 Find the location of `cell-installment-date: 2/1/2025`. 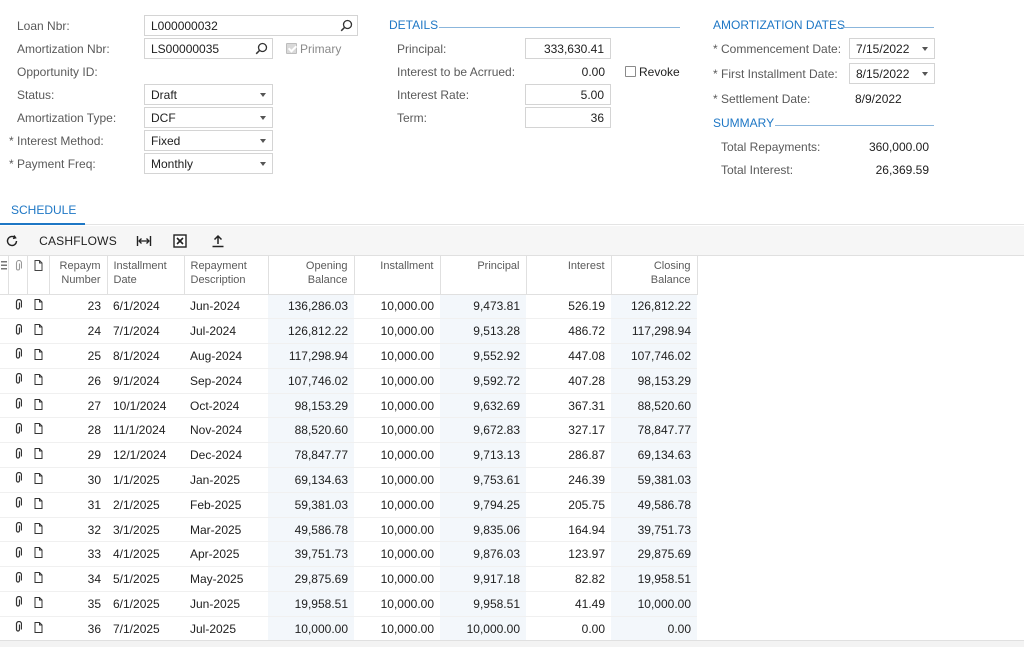

cell-installment-date: 2/1/2025 is located at coordinates (145, 505).